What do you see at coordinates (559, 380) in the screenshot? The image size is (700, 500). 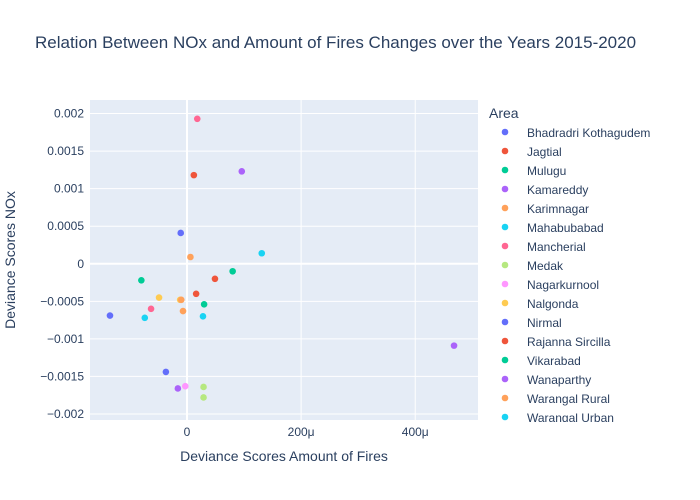 I see `legend-label: Wanaparthy` at bounding box center [559, 380].